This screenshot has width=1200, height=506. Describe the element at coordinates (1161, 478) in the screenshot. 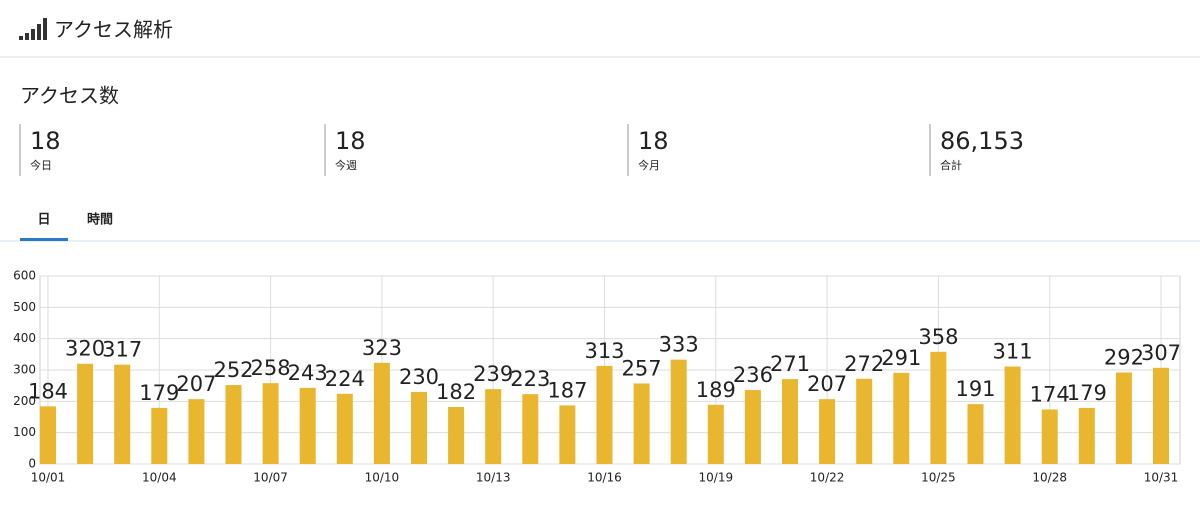

I see `x-tick-label: 10/31` at that location.